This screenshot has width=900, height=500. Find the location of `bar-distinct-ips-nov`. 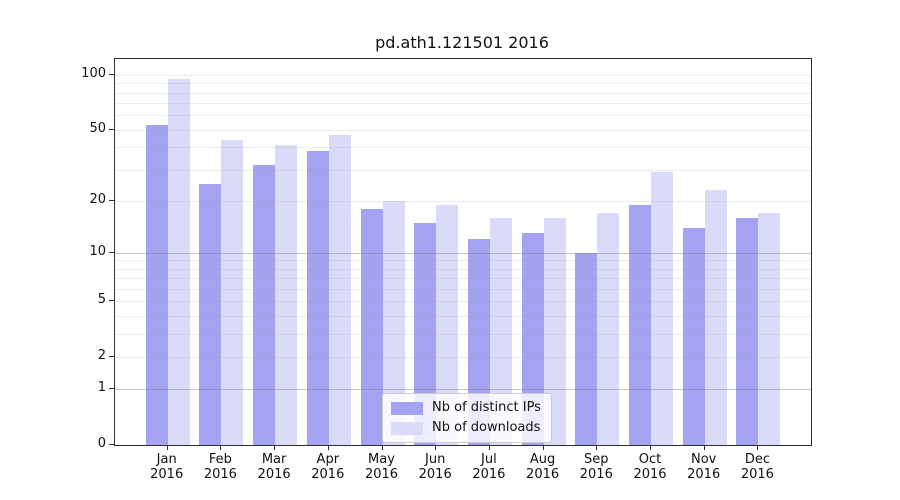

bar-distinct-ips-nov is located at coordinates (693, 336).